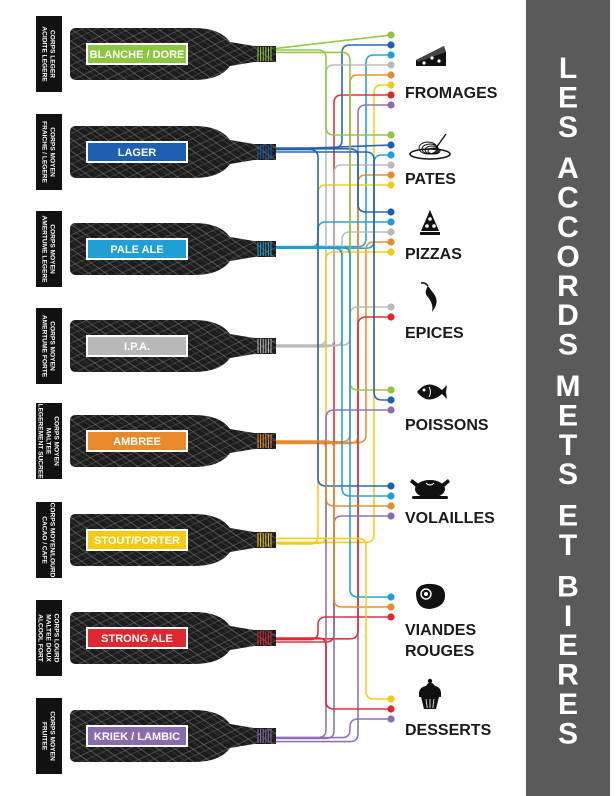 This screenshot has width=616, height=796. What do you see at coordinates (333, 728) in the screenshot?
I see `connection-line-kriek-desserts` at bounding box center [333, 728].